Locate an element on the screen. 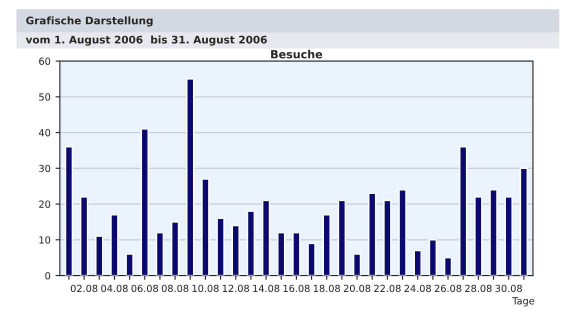  x-tick-label: 22.08 is located at coordinates (387, 288).